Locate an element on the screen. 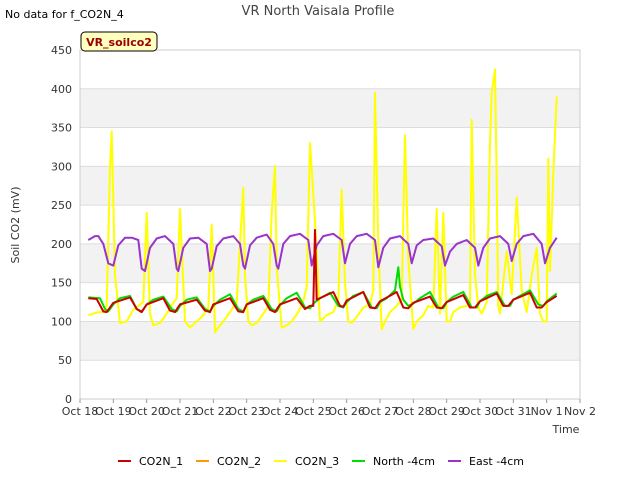  site-badge-text: VR_soilco2 is located at coordinates (119, 42).